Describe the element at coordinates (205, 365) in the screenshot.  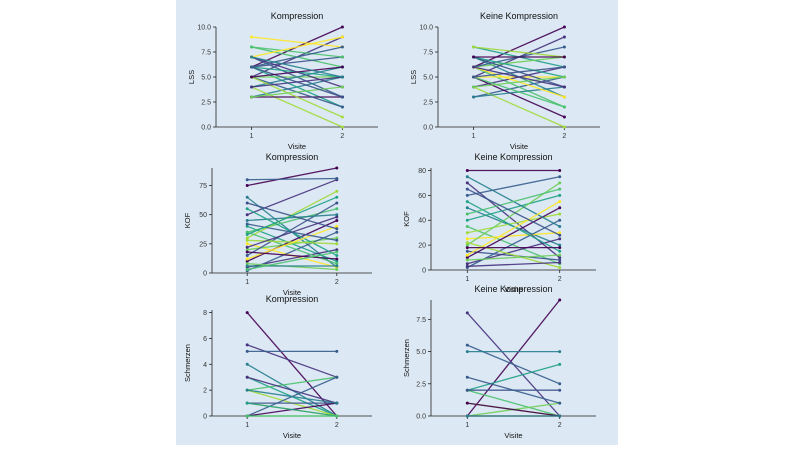
I see `y-tick-label: 4` at that location.